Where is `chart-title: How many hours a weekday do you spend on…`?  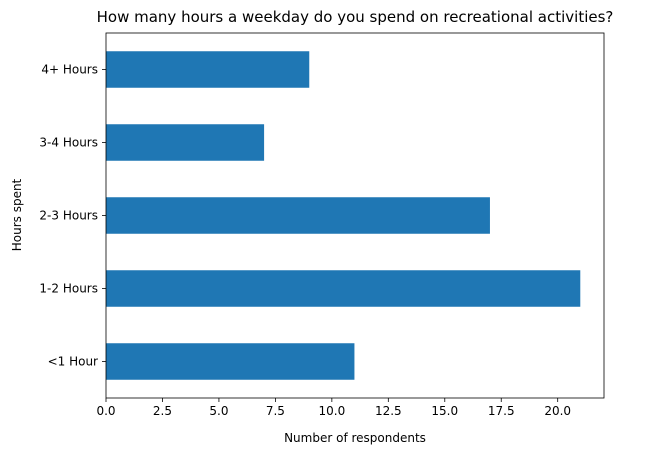
chart-title: How many hours a weekday do you spend on… is located at coordinates (355, 17).